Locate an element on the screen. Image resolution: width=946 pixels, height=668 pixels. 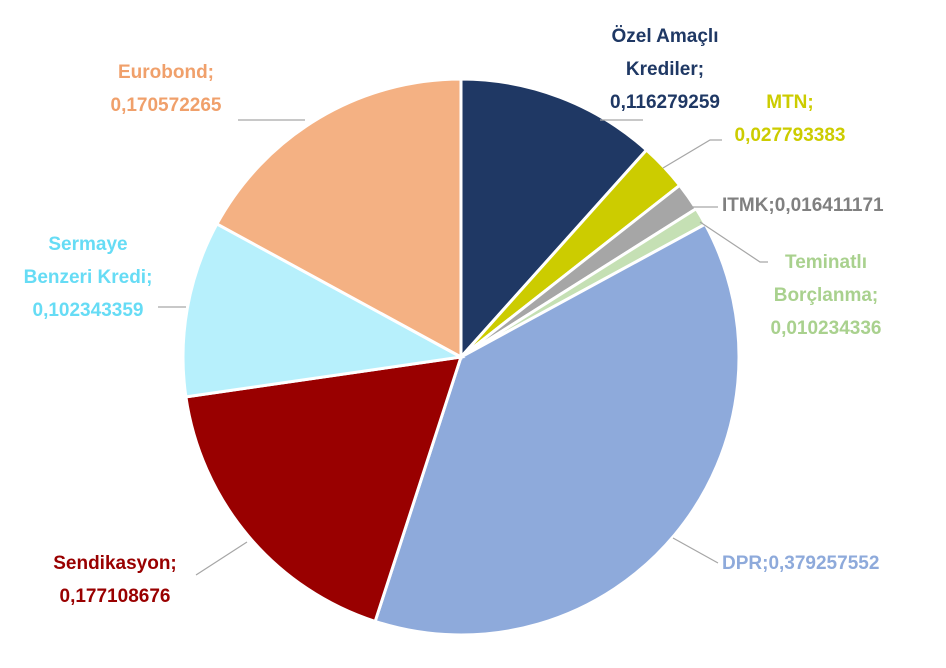
pie-slice-sermaye-benzeri-kredi is located at coordinates (323, 310).